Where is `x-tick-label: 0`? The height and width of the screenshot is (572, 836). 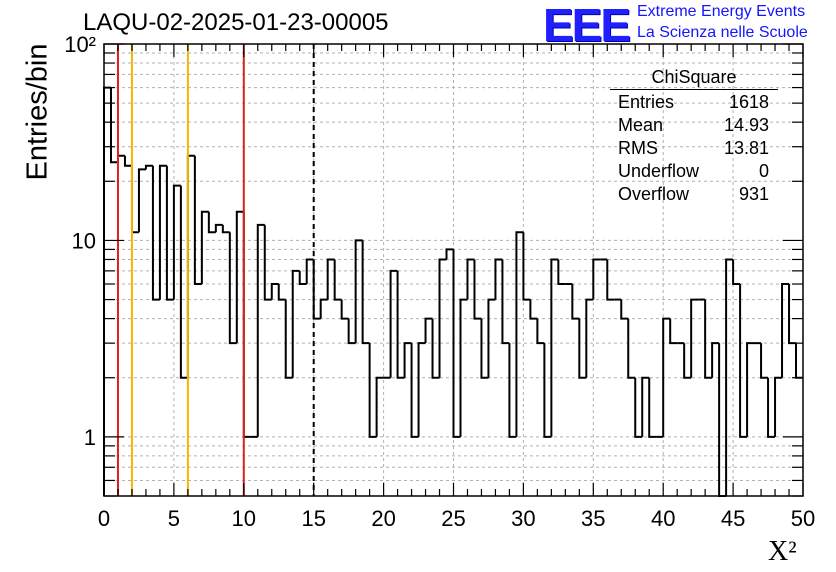 x-tick-label: 0 is located at coordinates (104, 518).